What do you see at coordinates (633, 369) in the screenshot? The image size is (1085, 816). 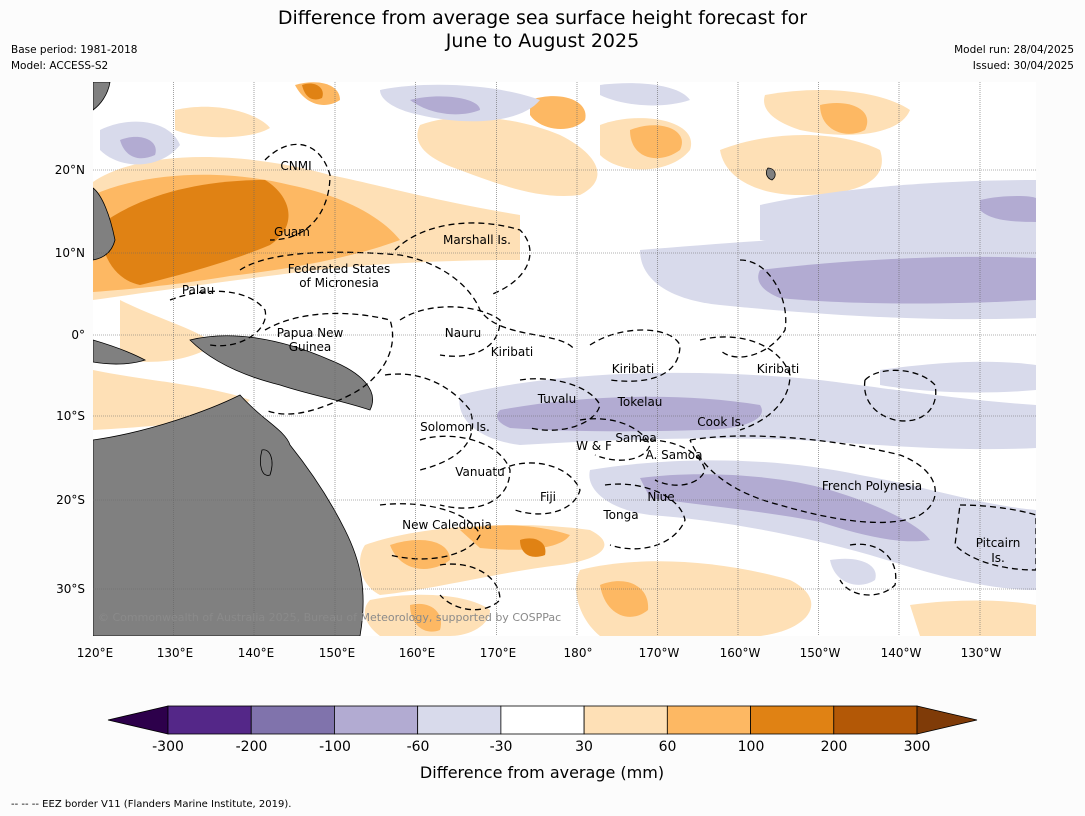 I see `label-kiribati-central: Kiribati` at bounding box center [633, 369].